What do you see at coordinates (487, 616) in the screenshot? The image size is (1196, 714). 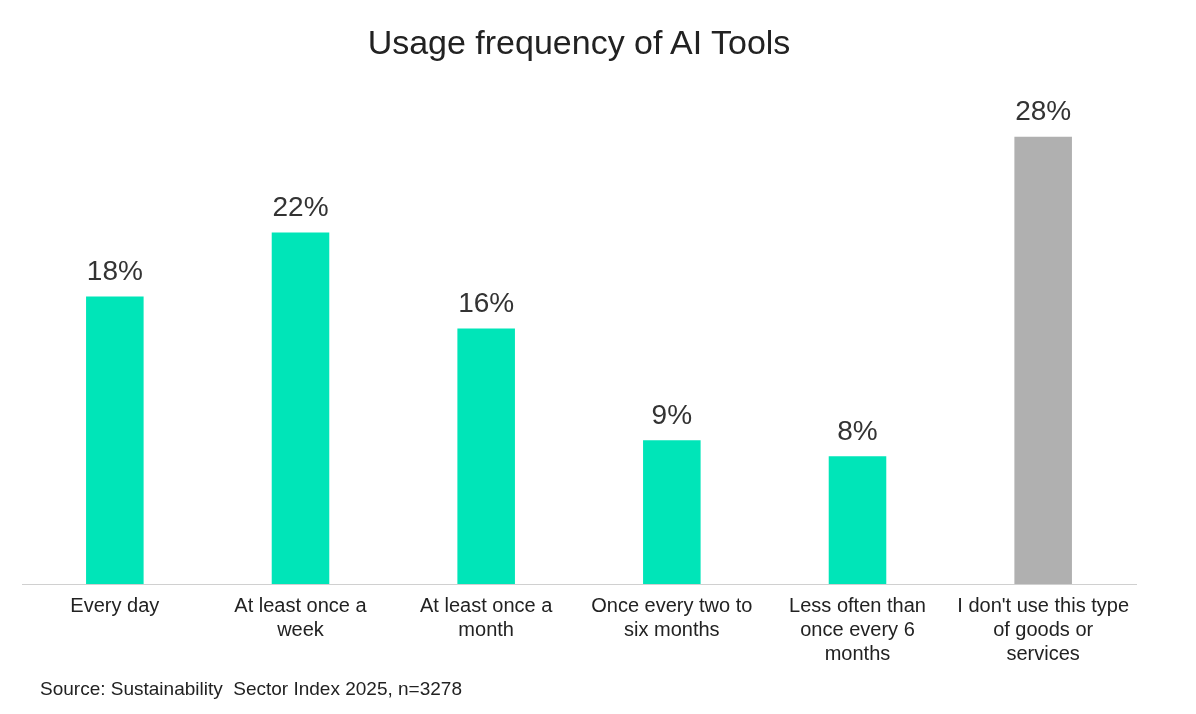 I see `x-tick-label: At least once a month` at bounding box center [487, 616].